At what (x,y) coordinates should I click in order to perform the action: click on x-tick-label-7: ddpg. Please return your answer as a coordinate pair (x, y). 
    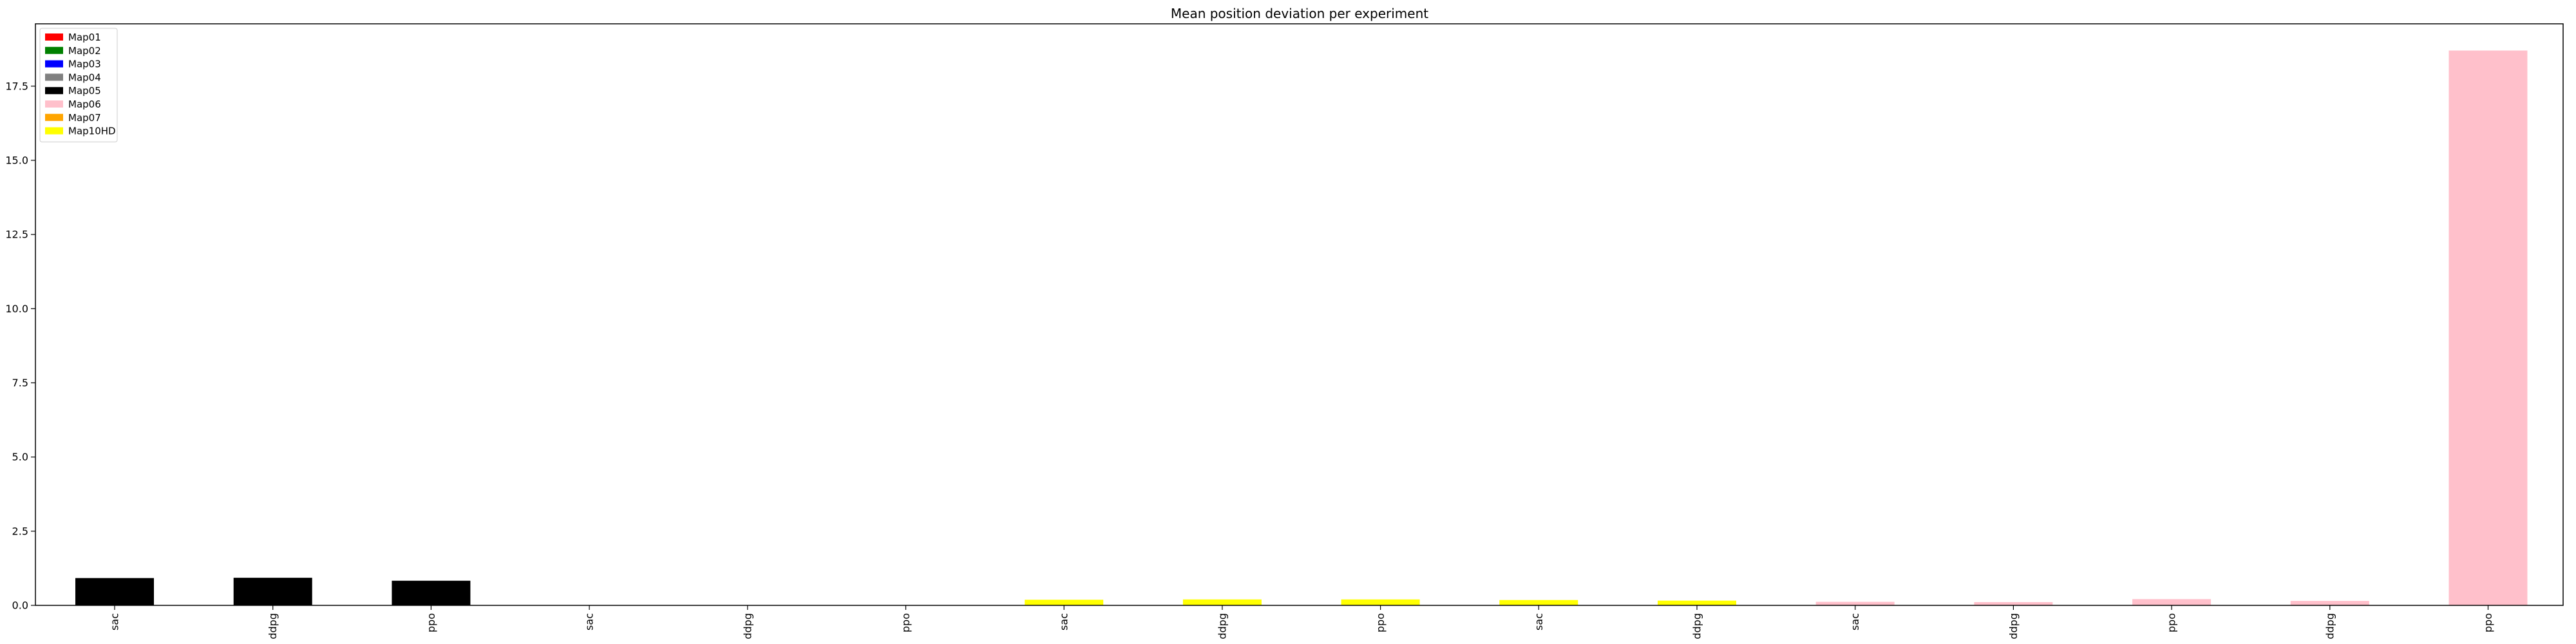
    Looking at the image, I should click on (1222, 626).